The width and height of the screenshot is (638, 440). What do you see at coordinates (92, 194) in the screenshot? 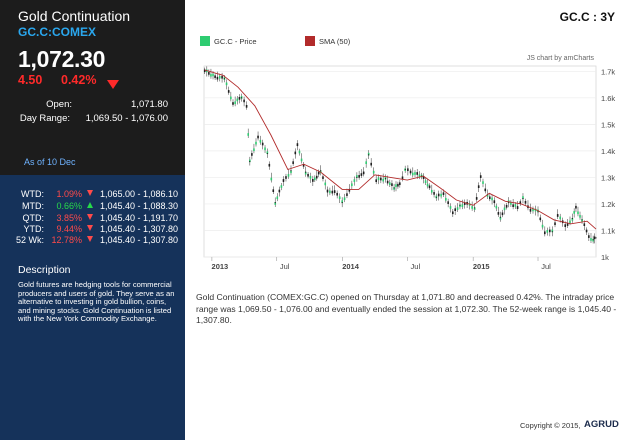
I see `perf-row-wtd: WTD: 1.09% 1,065.00 - 1,086.10` at bounding box center [92, 194].